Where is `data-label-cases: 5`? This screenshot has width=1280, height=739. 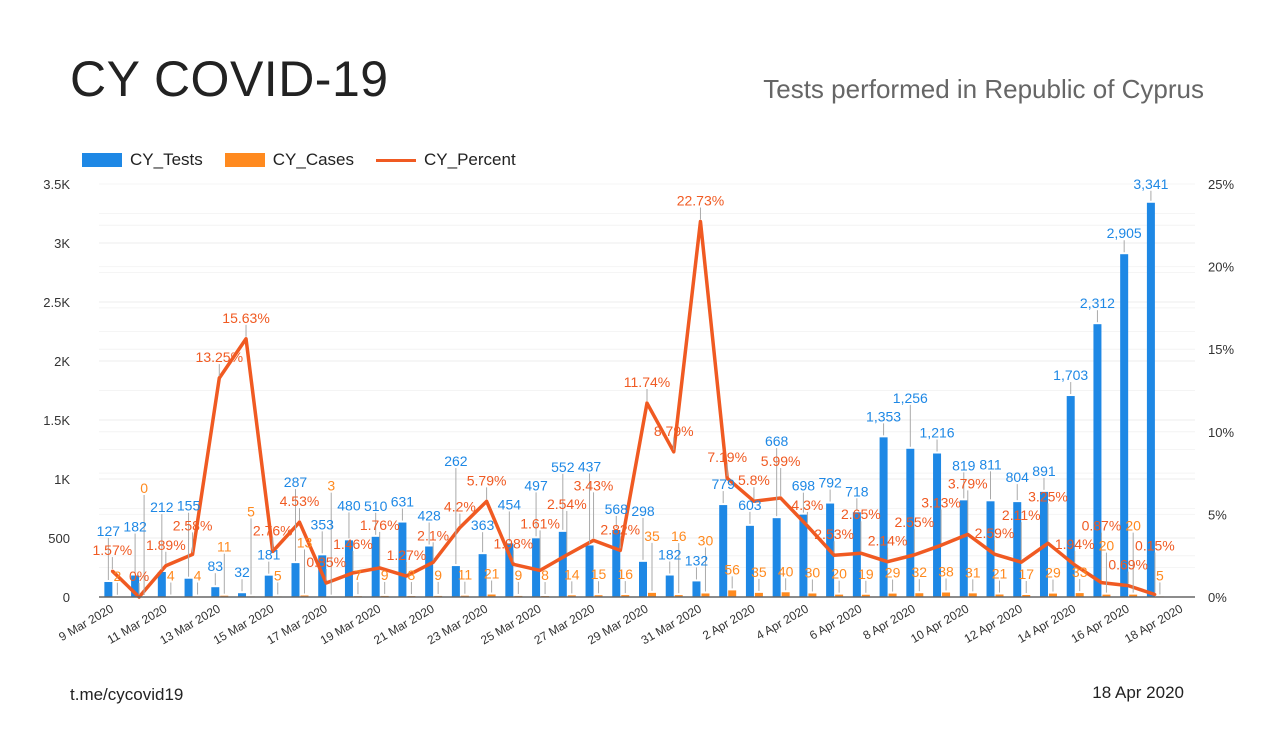 data-label-cases: 5 is located at coordinates (1160, 575).